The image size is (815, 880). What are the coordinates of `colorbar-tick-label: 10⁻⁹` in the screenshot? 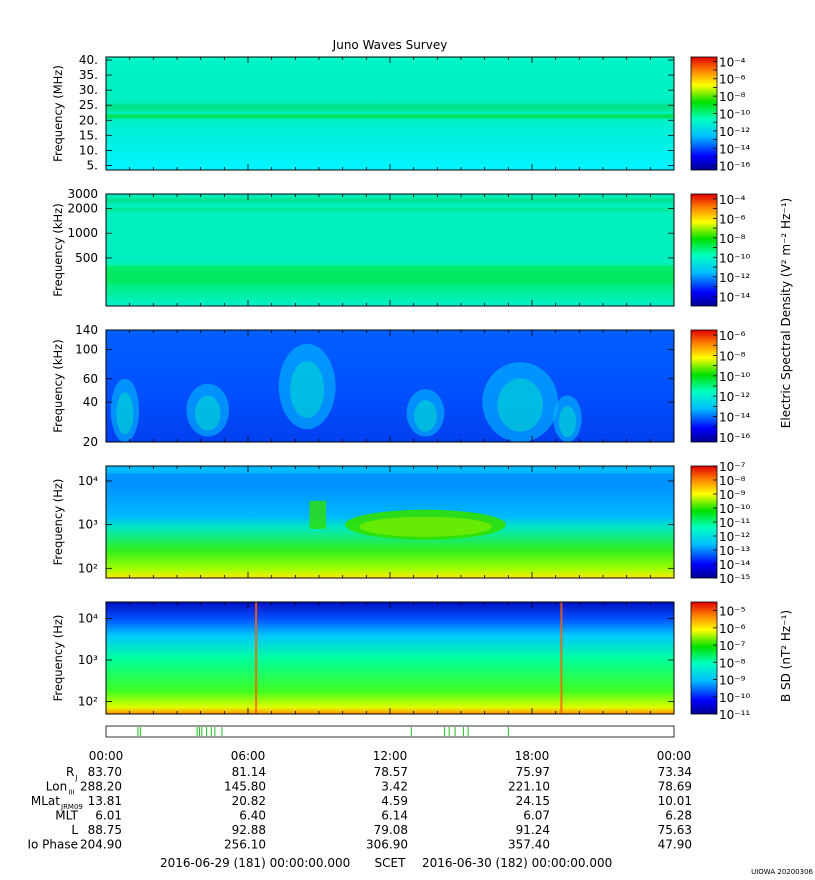 It's located at (732, 495).